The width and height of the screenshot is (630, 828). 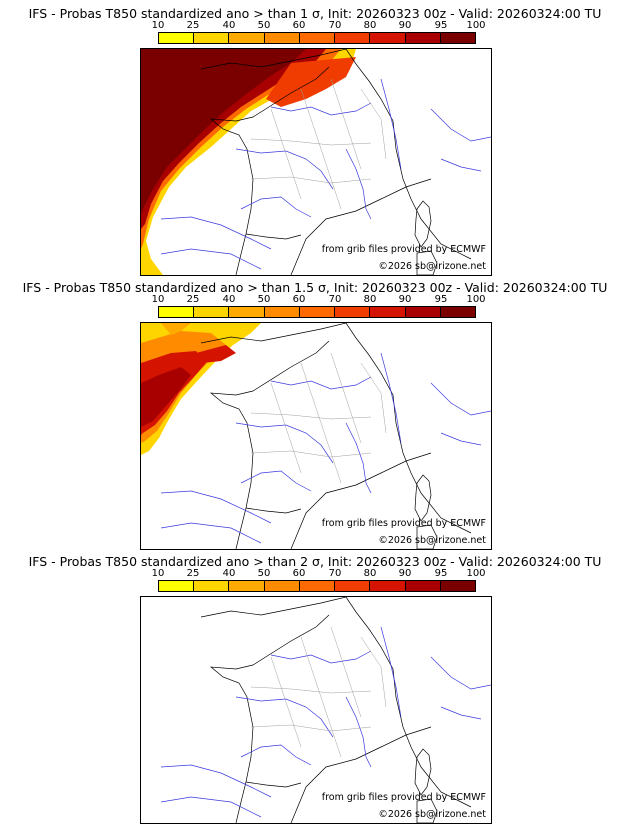 I want to click on river-seine, so click(x=321, y=109).